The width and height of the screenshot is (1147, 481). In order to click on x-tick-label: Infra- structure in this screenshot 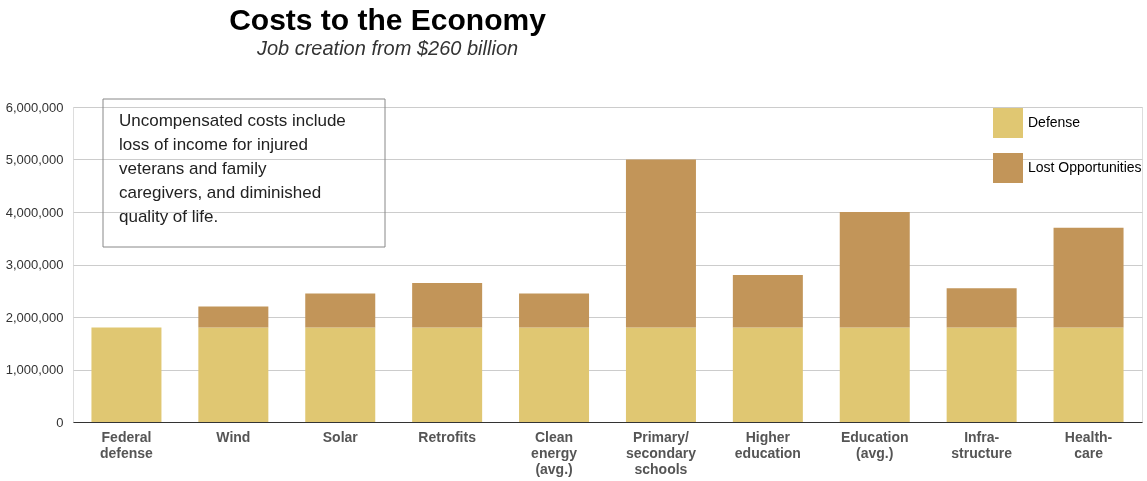, I will do `click(982, 444)`.